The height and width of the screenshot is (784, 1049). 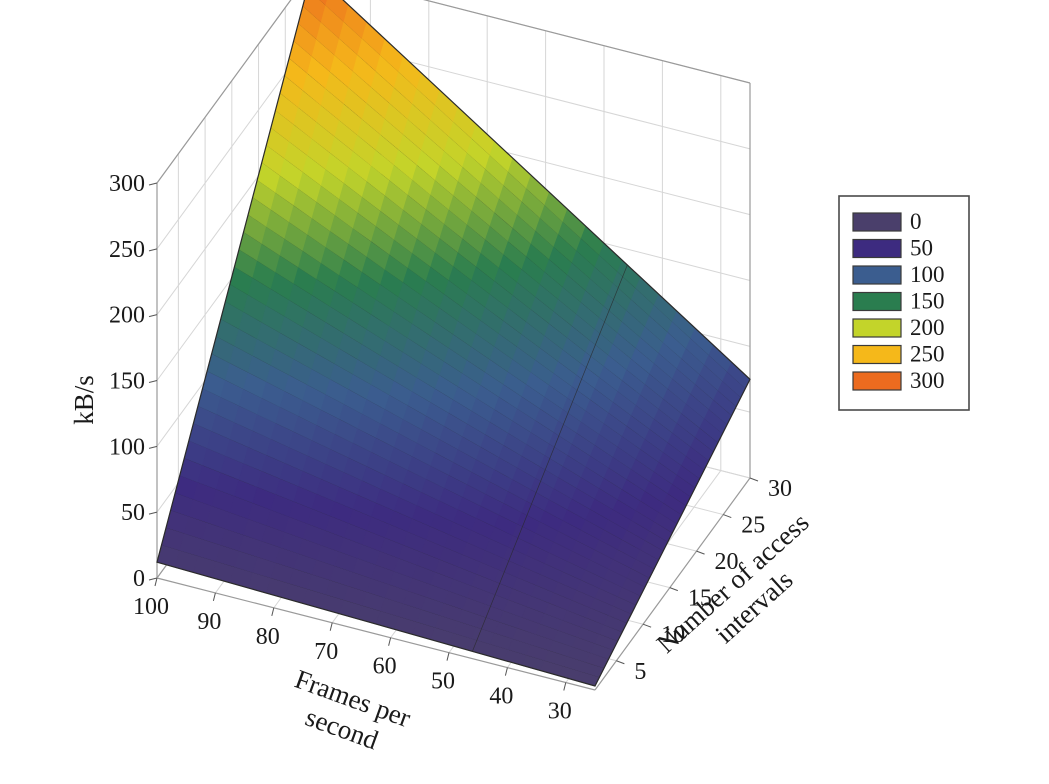 I want to click on legend-label: 100, so click(x=927, y=274).